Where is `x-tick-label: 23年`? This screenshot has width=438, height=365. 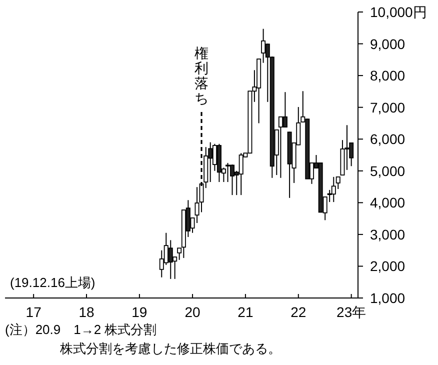
x-tick-label: 23年 is located at coordinates (351, 312).